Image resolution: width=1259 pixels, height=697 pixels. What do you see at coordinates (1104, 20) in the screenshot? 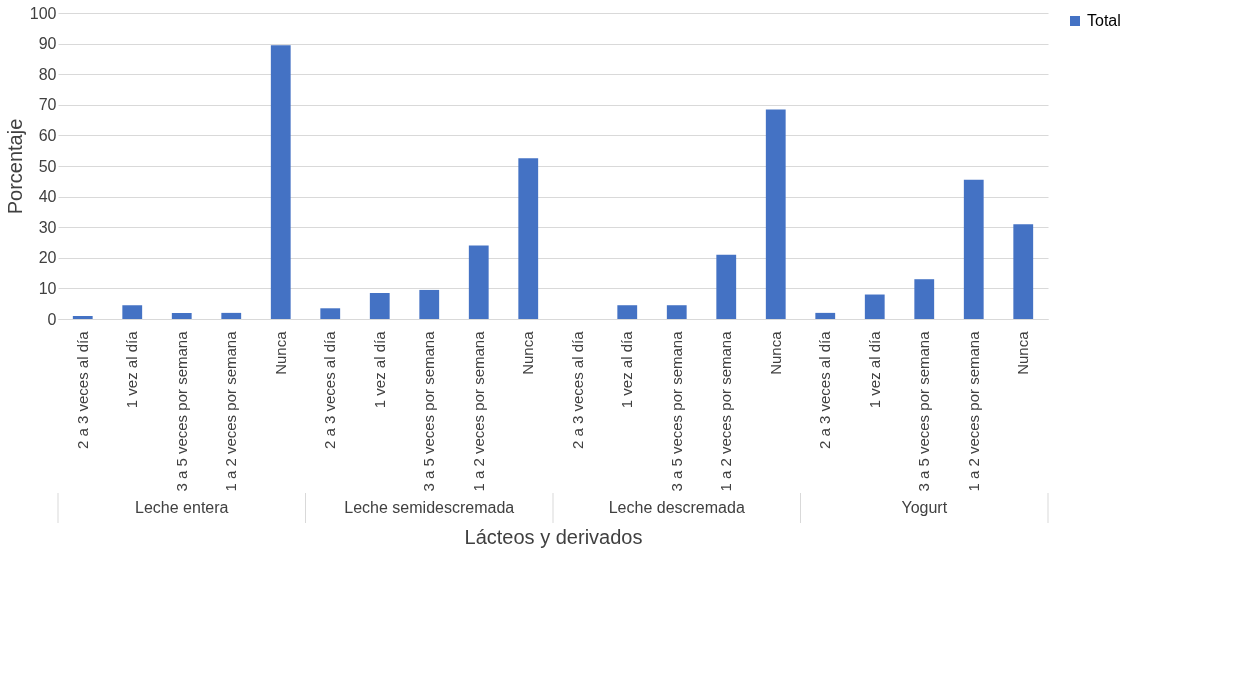
I see `legend-label: Total` at bounding box center [1104, 20].